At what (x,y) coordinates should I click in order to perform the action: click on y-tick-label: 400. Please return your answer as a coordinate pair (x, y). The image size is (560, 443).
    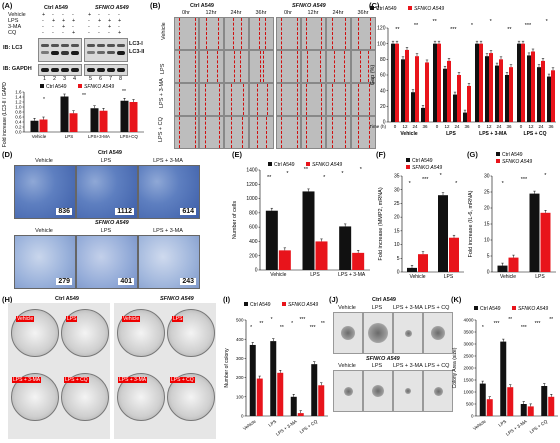
    Looking at the image, I should click on (253, 242).